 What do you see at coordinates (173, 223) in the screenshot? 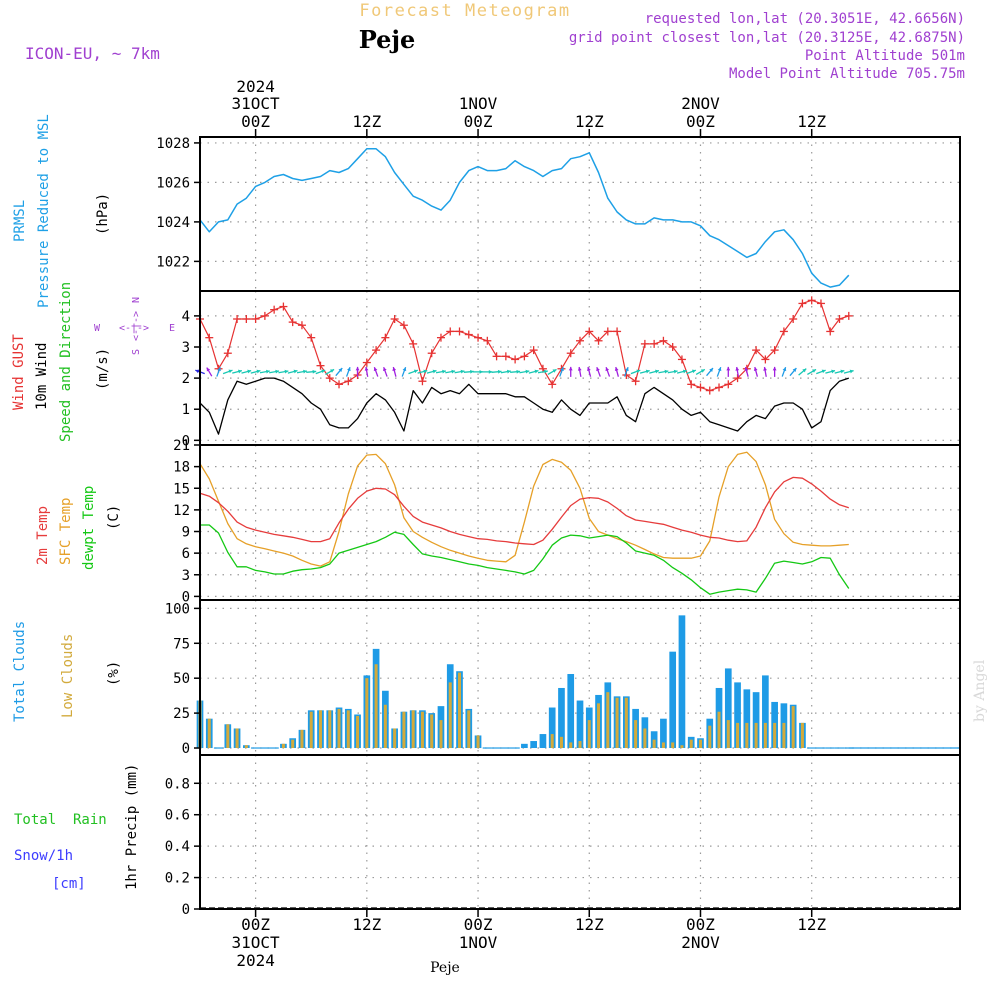
I see `y-tick-label: 1024` at bounding box center [173, 223].